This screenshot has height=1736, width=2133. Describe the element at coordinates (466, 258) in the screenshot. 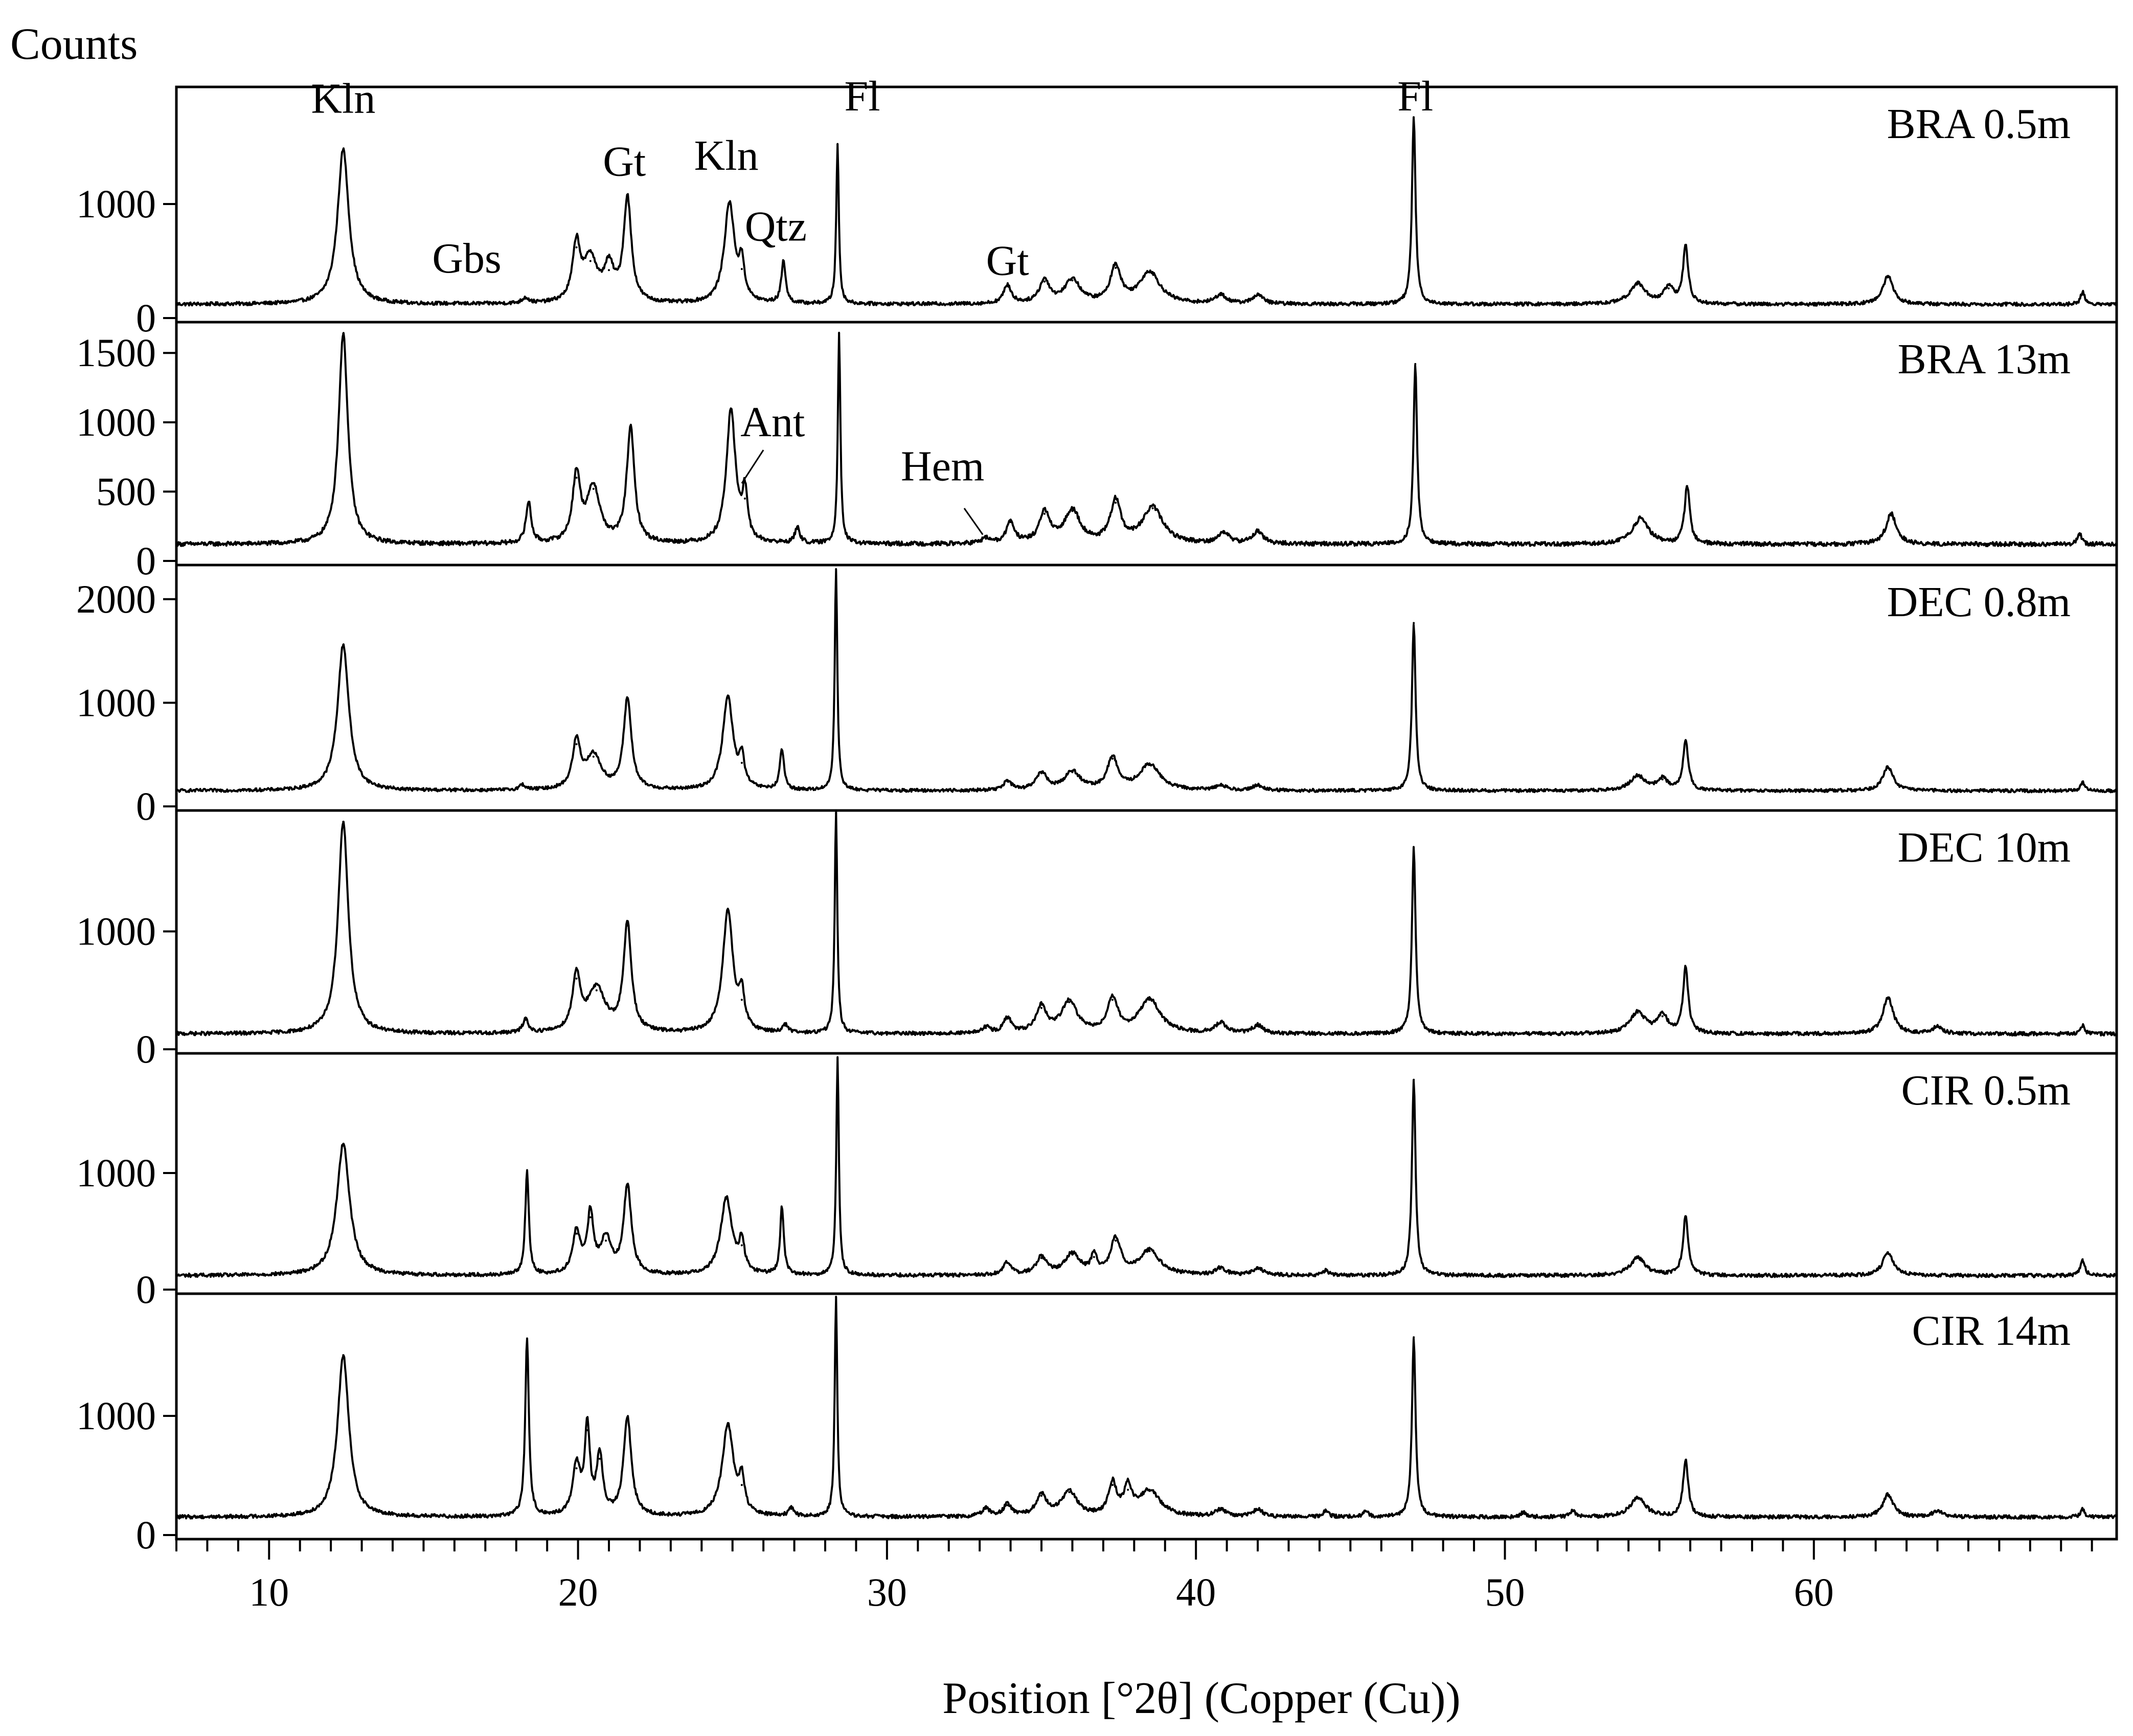

I see `peak-label: Gbs` at that location.